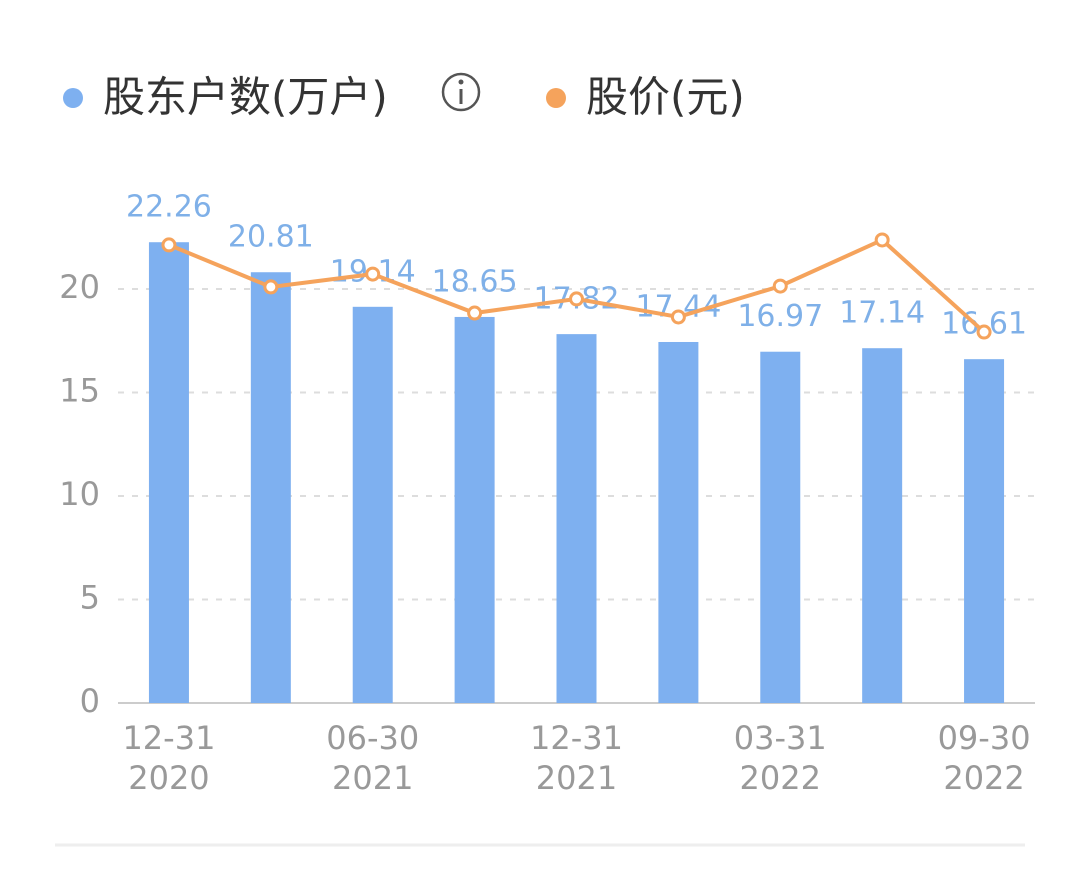  What do you see at coordinates (882, 313) in the screenshot?
I see `value-label: 17.14` at bounding box center [882, 313].